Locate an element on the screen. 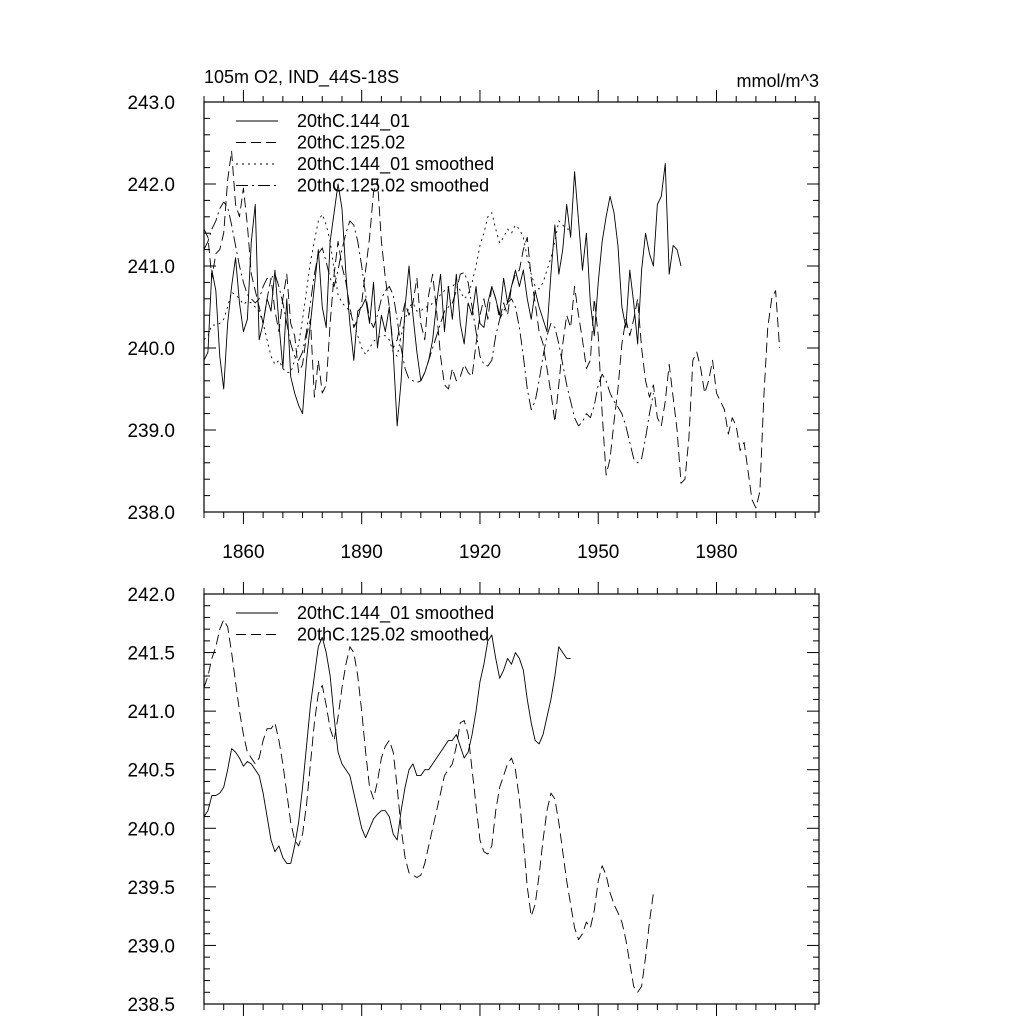 The width and height of the screenshot is (1024, 1024). y-tick-label: 238.5 is located at coordinates (151, 1005).